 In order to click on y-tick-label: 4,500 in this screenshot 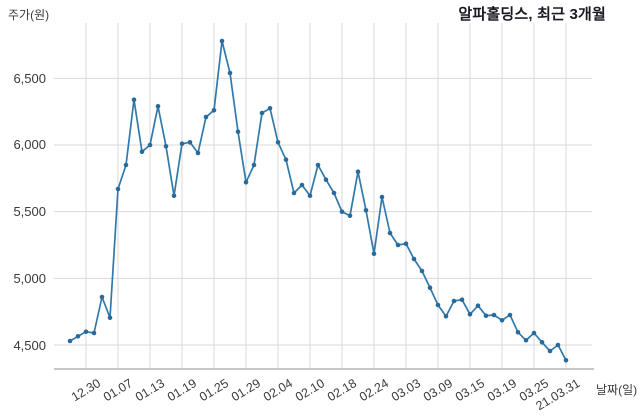, I will do `click(29, 345)`.